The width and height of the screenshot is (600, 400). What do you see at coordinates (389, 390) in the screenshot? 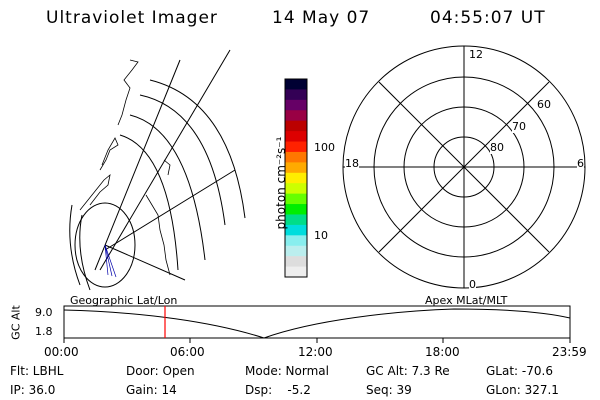
I see `status-seq: Seq: 39` at bounding box center [389, 390].